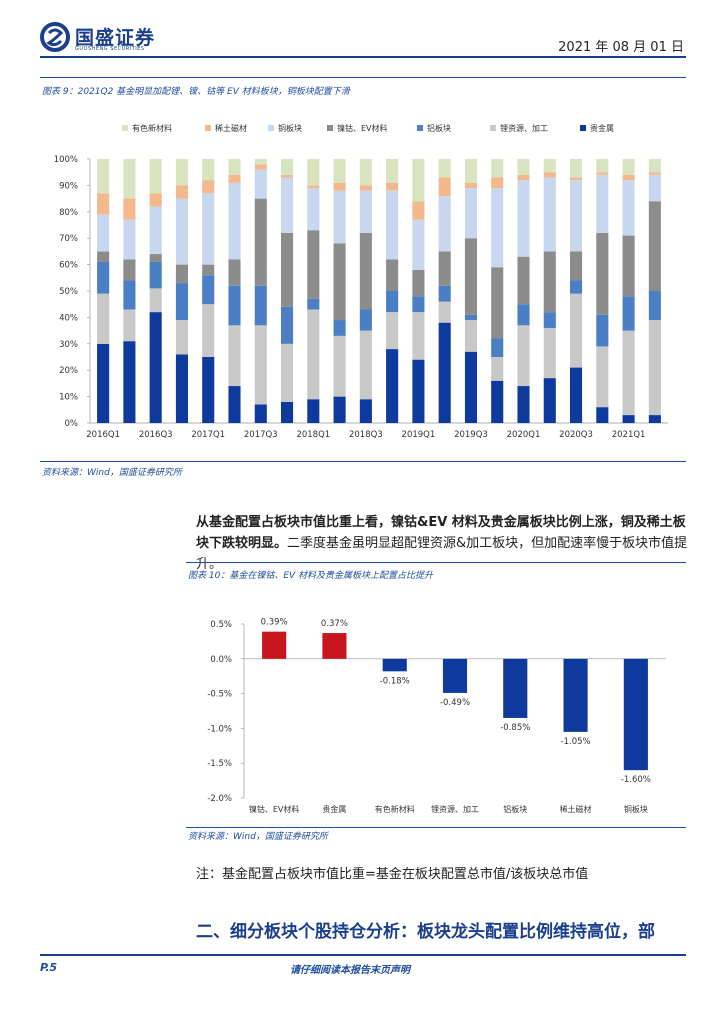 This screenshot has width=724, height=1024. What do you see at coordinates (455, 809) in the screenshot?
I see `x-tick-label: 锂资源、加工` at bounding box center [455, 809].